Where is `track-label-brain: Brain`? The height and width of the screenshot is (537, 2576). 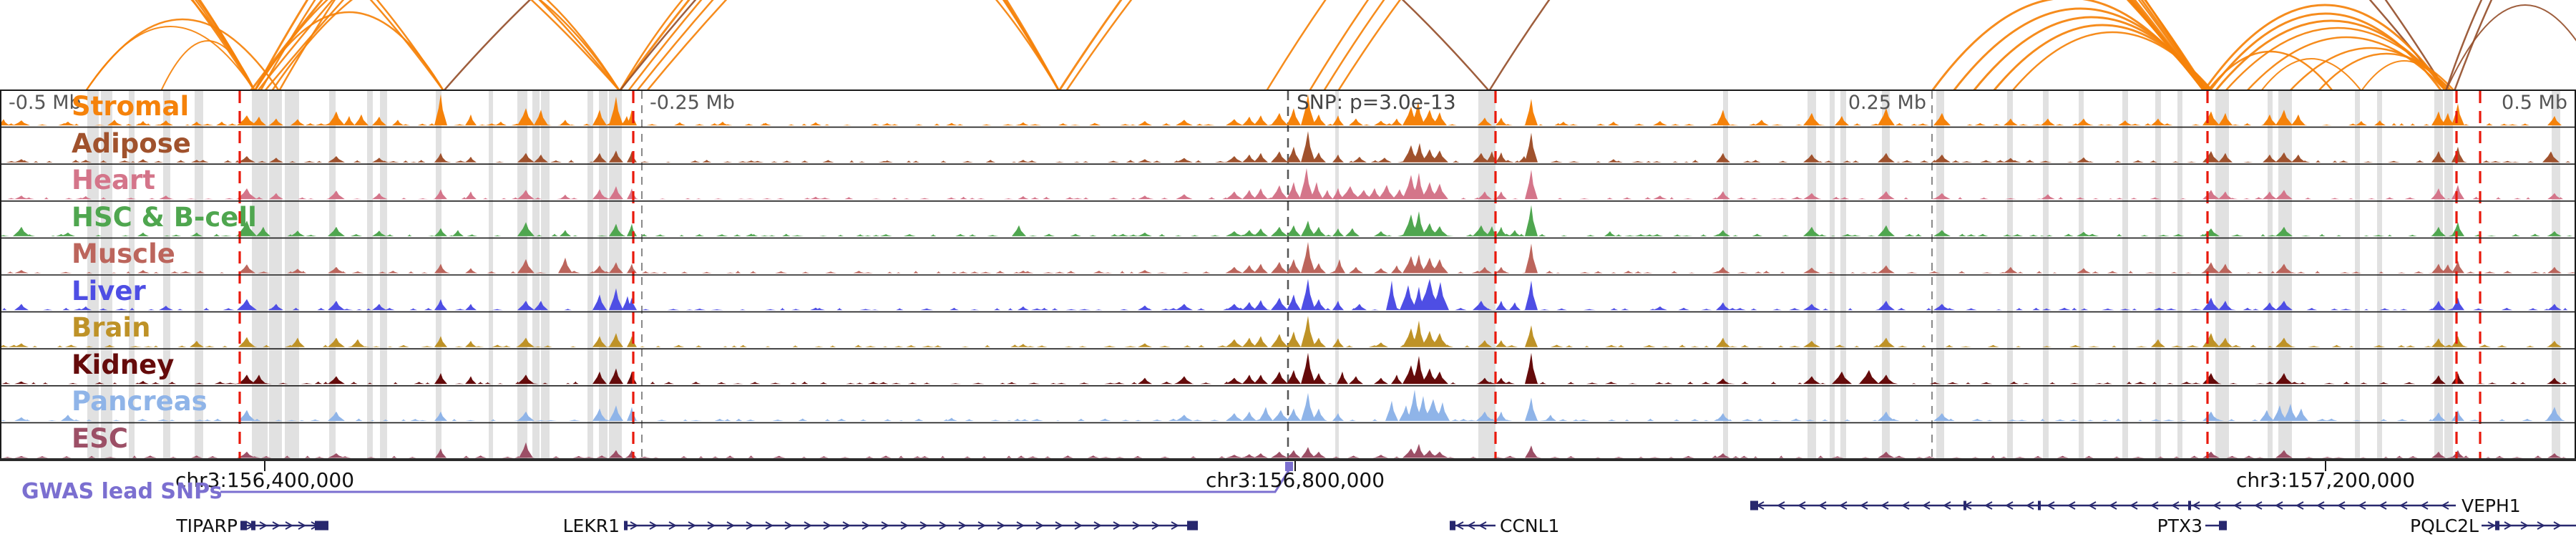 track-label-brain: Brain is located at coordinates (111, 327).